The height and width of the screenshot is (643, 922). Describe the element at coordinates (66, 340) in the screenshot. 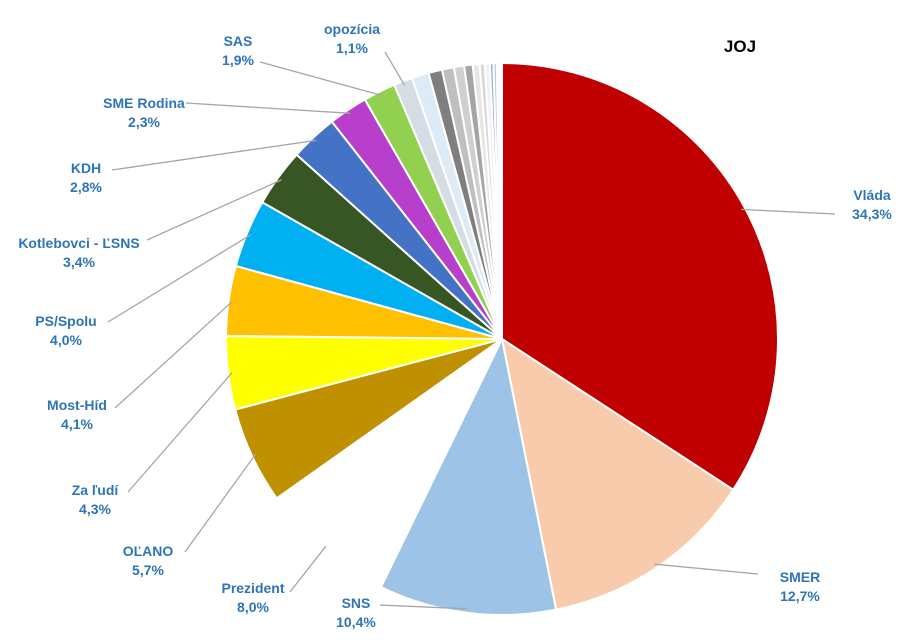

I see `slice-label-value: 4,0%` at that location.